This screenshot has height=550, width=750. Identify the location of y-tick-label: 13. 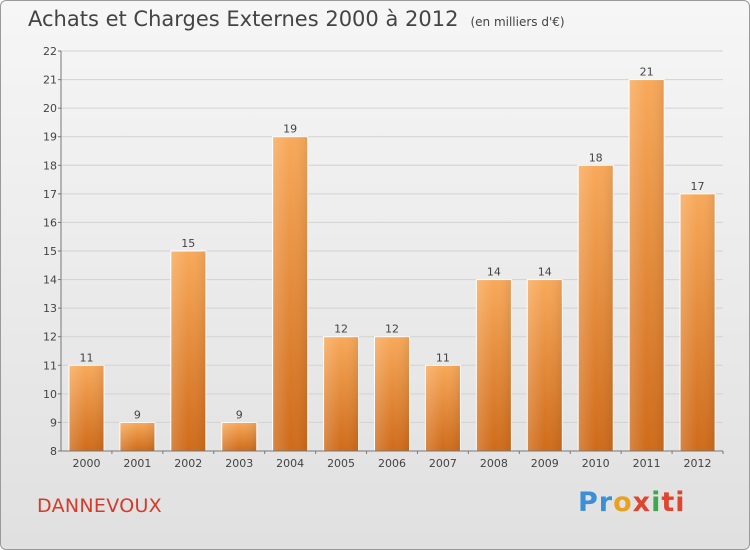
(50, 308).